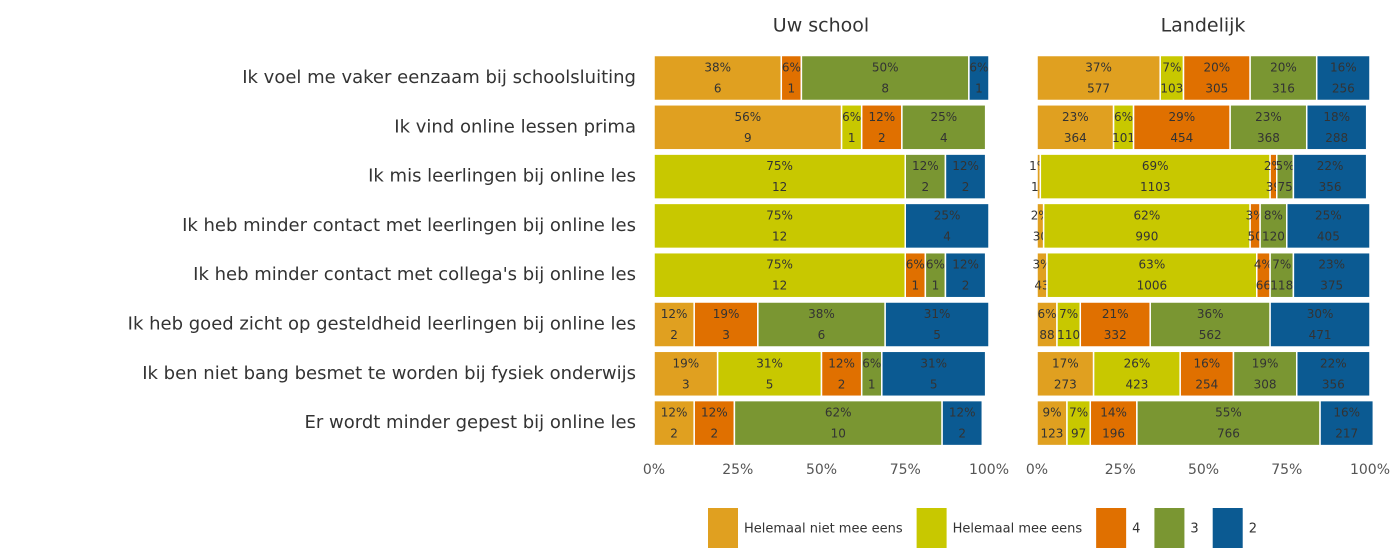  Describe the element at coordinates (838, 413) in the screenshot. I see `value-label: 62%` at that location.